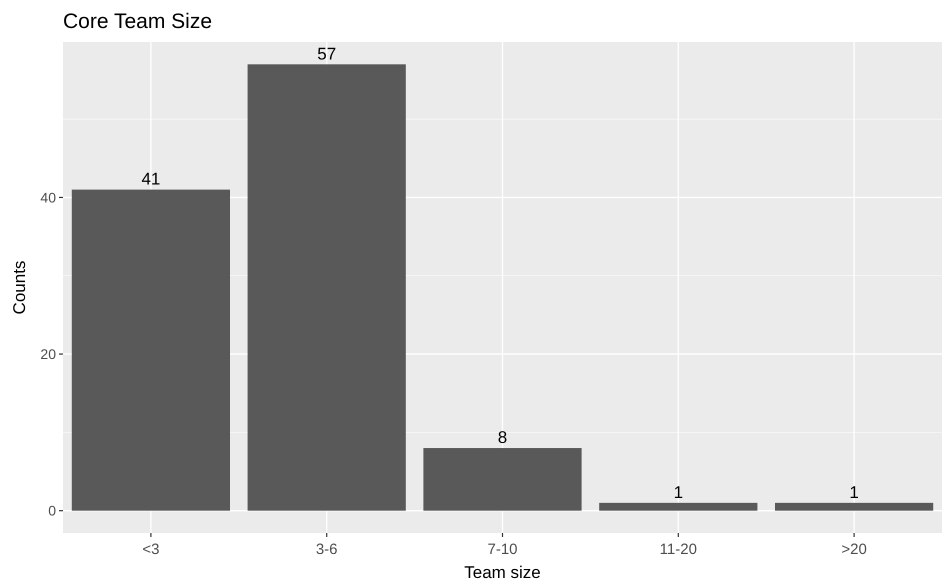  I want to click on data-label: 57, so click(326, 54).